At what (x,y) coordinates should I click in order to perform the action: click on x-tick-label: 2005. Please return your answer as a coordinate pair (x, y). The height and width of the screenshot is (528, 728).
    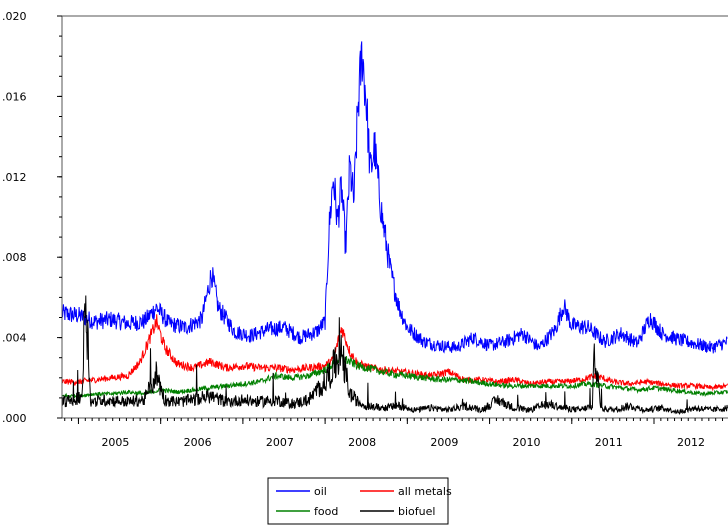
    Looking at the image, I should click on (115, 442).